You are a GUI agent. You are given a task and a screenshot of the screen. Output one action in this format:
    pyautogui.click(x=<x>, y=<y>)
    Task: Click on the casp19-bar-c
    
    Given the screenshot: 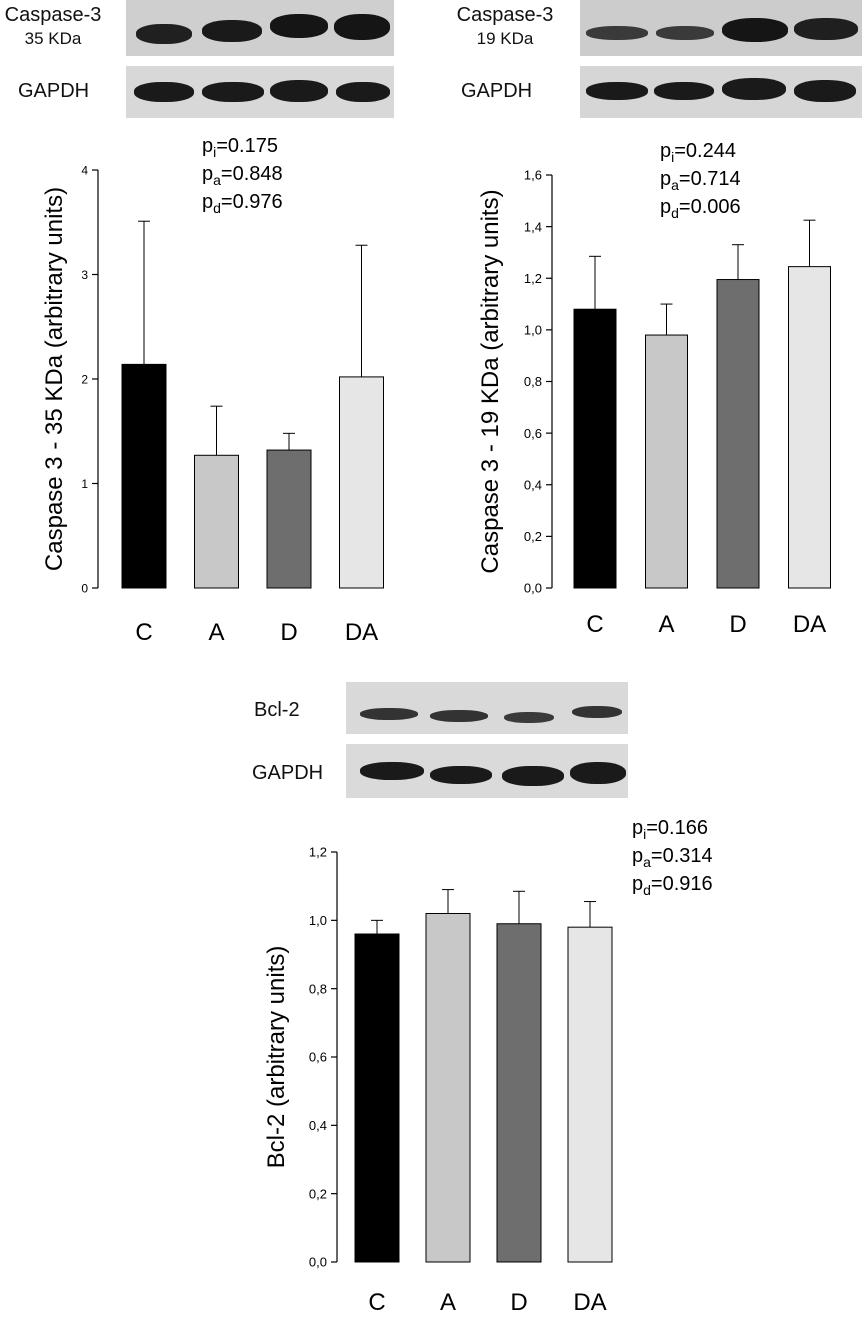 What is the action you would take?
    pyautogui.click(x=595, y=448)
    